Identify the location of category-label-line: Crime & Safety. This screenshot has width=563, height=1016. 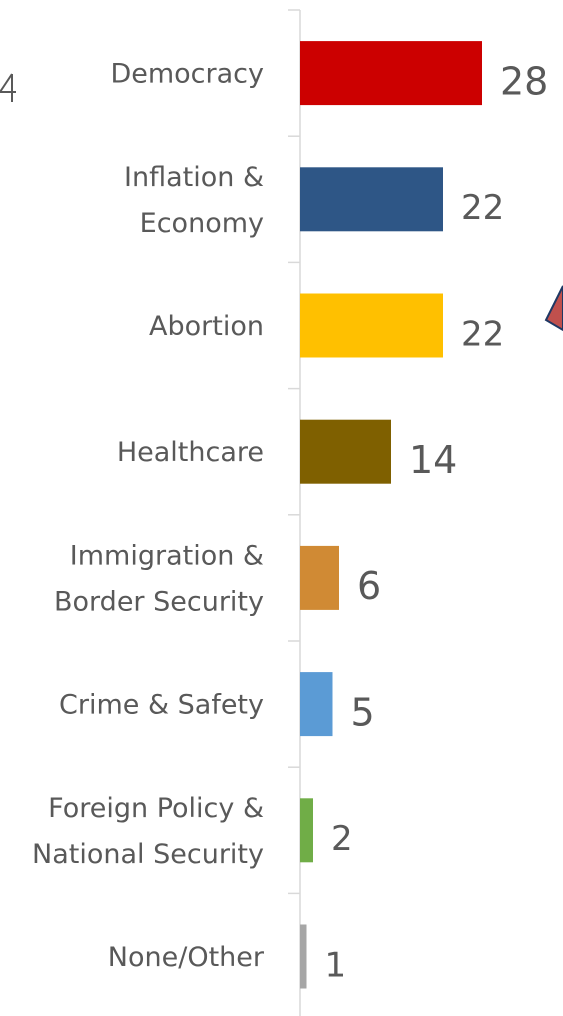
(161, 705).